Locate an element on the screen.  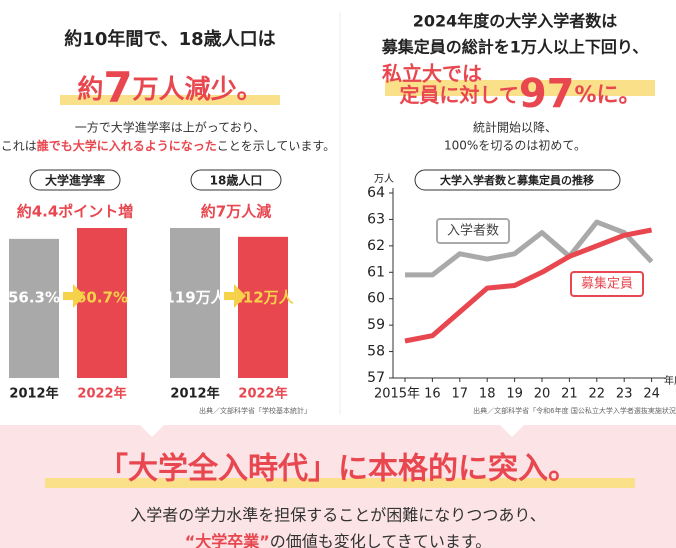
value-label: 112万人 is located at coordinates (263, 298).